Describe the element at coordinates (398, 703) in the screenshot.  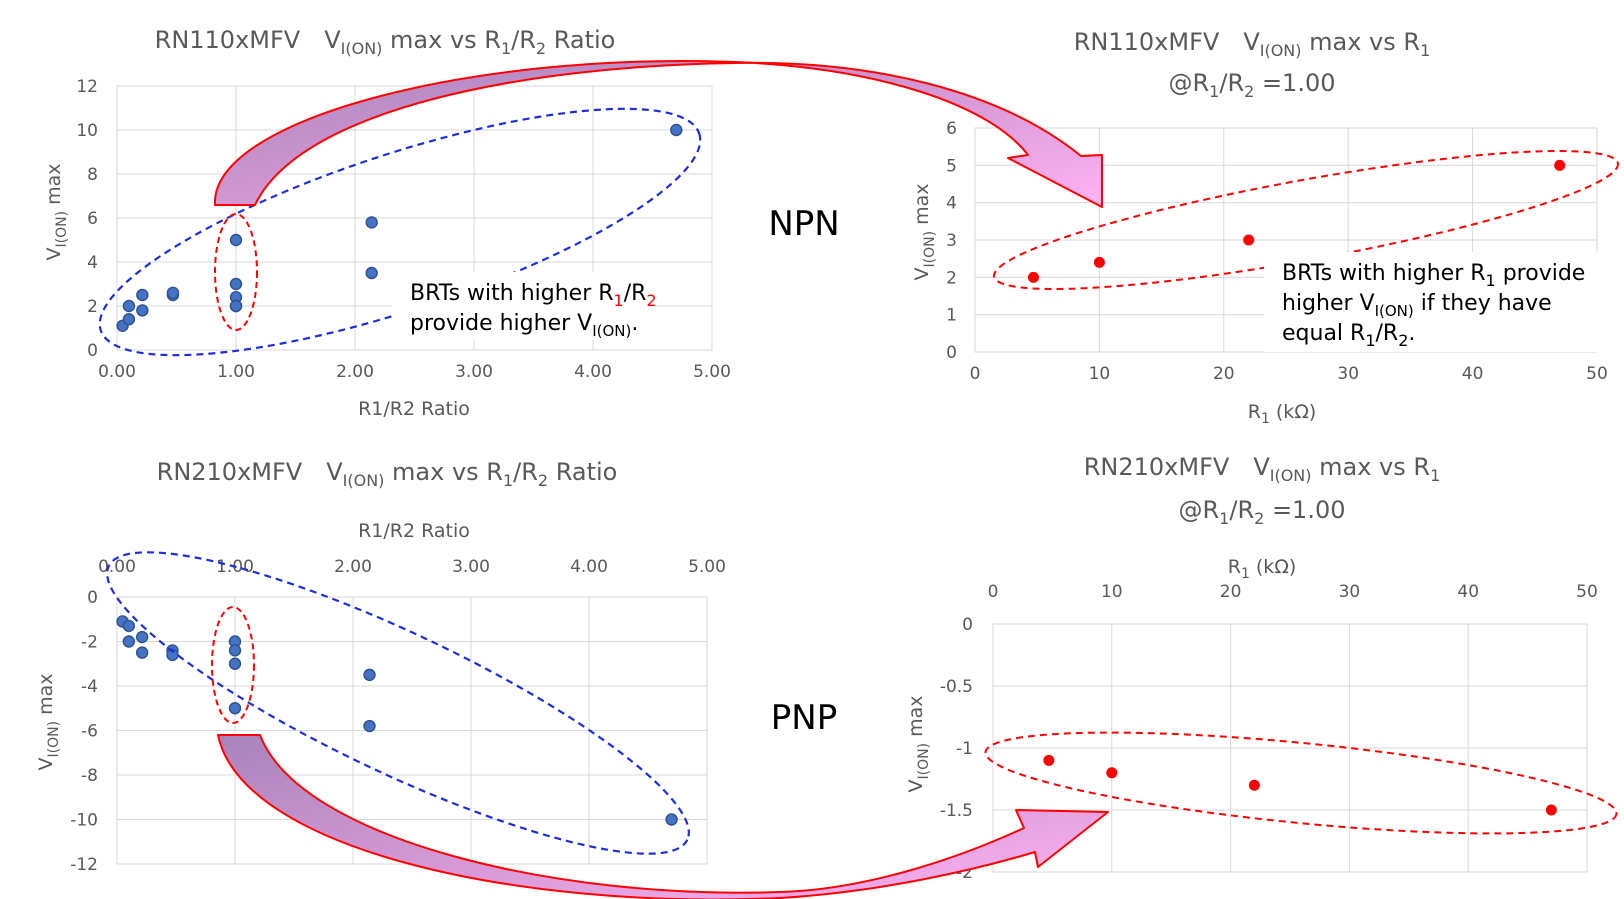
I see `pnp-ratio-group-ellipse` at that location.